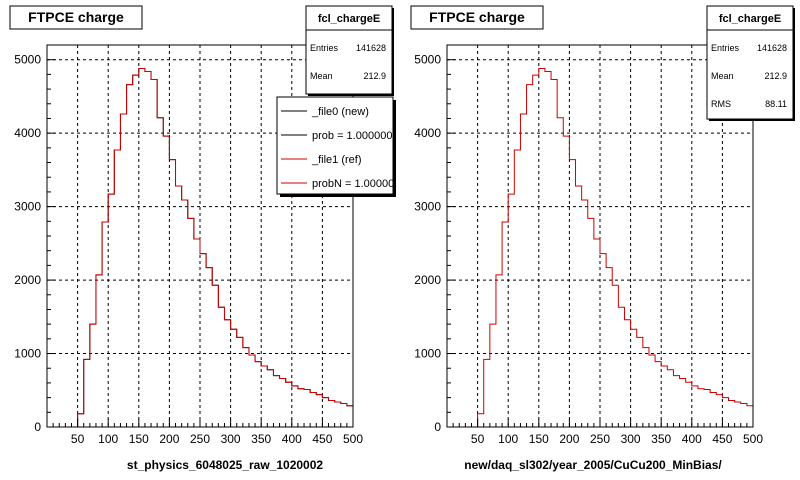  Describe the element at coordinates (225, 465) in the screenshot. I see `x-axis-label: st_physics_6048025_raw_1020002` at that location.